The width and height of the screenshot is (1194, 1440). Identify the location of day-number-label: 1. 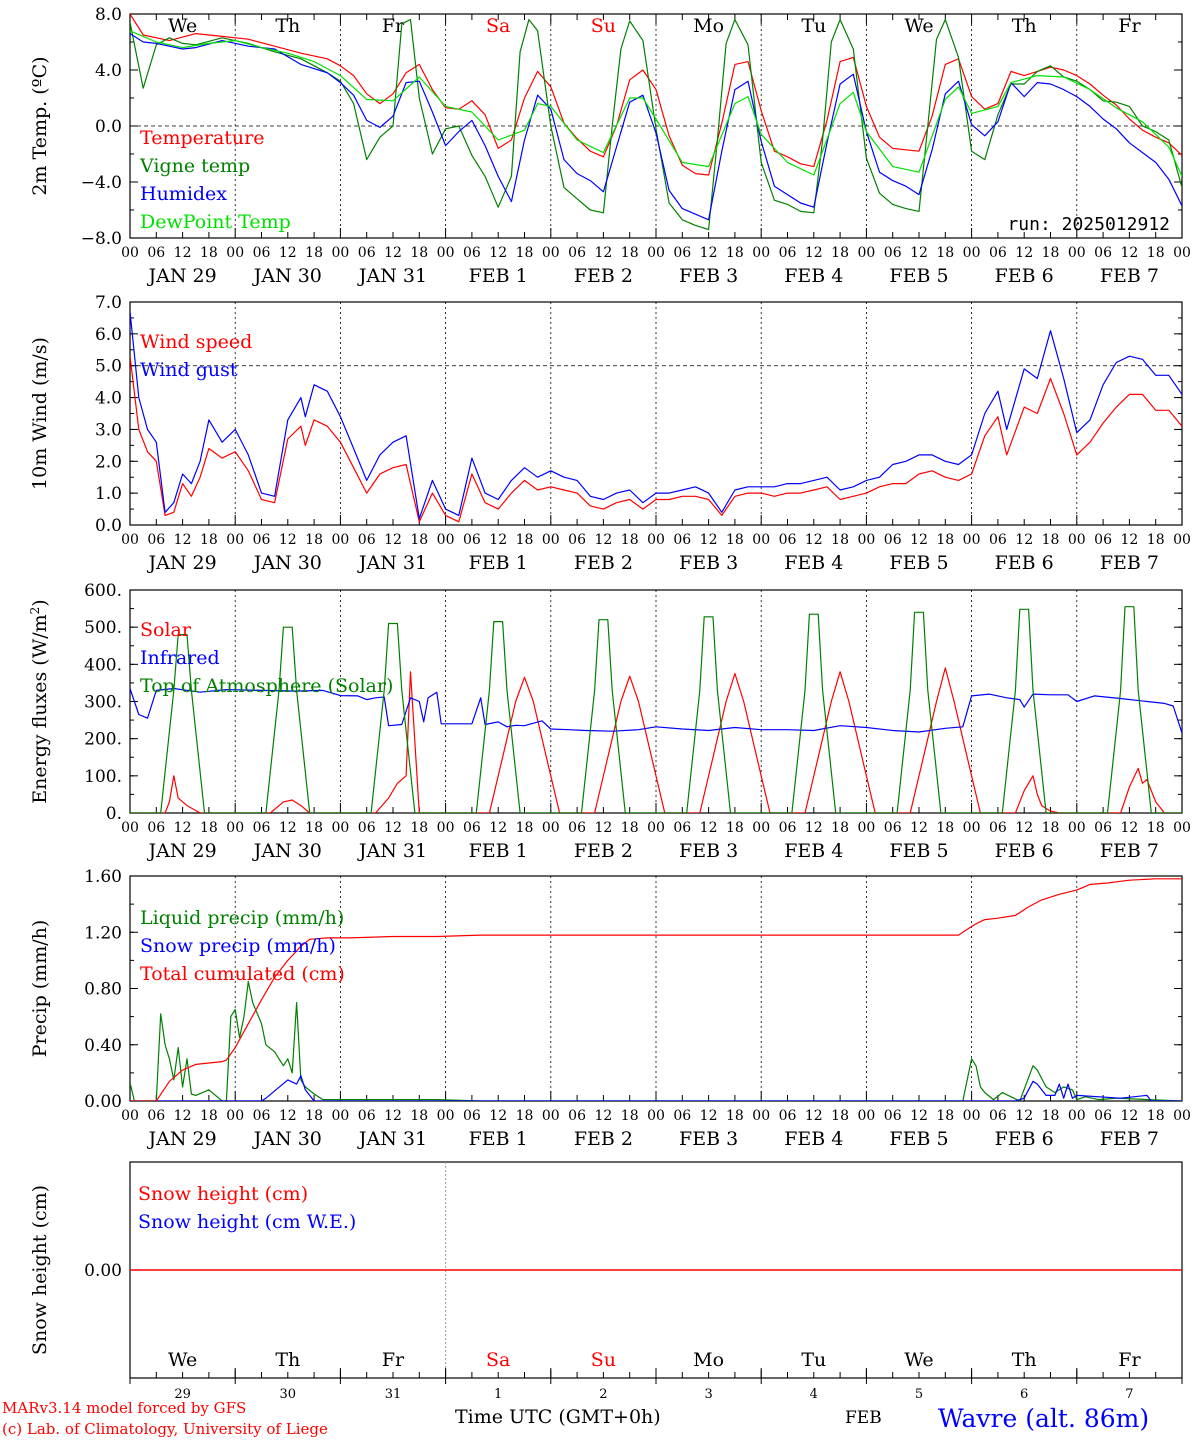
(498, 1394).